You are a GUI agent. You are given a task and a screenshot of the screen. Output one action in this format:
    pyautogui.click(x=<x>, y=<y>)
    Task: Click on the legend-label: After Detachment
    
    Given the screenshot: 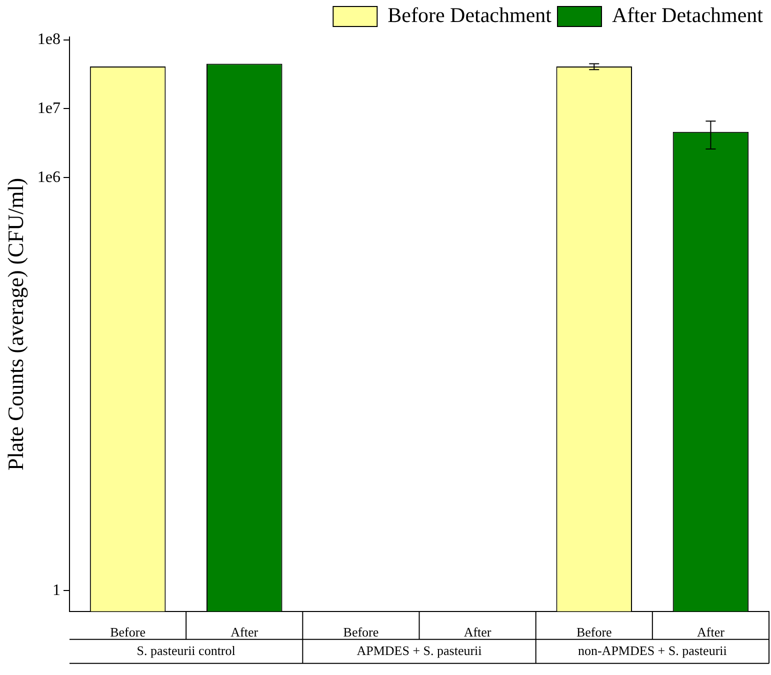 What is the action you would take?
    pyautogui.click(x=688, y=15)
    